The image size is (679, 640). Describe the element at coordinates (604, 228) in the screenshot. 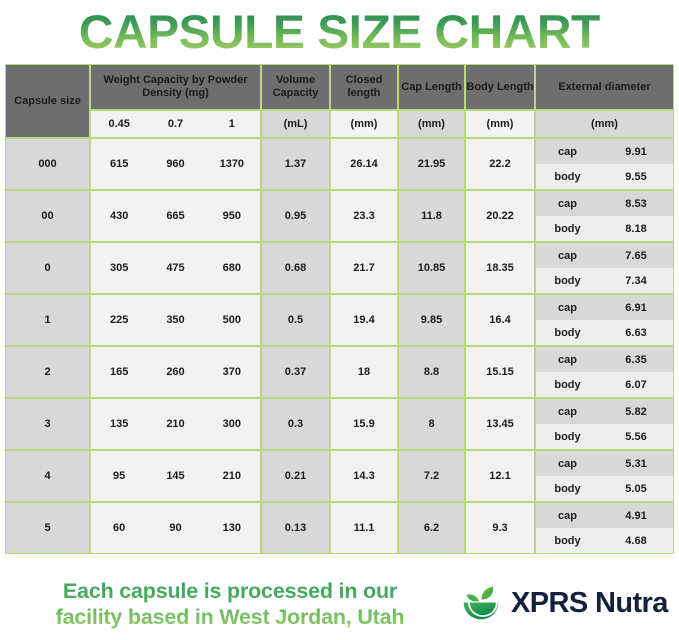

I see `cell-external-body: body 8.18` at that location.